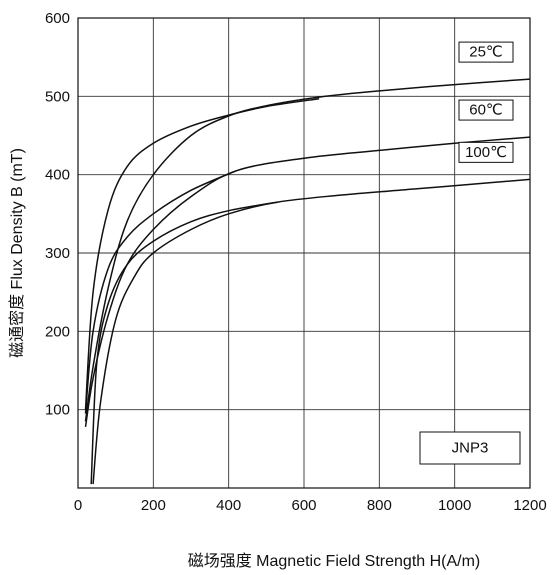  Describe the element at coordinates (57, 410) in the screenshot. I see `y-tick-label: 100` at that location.